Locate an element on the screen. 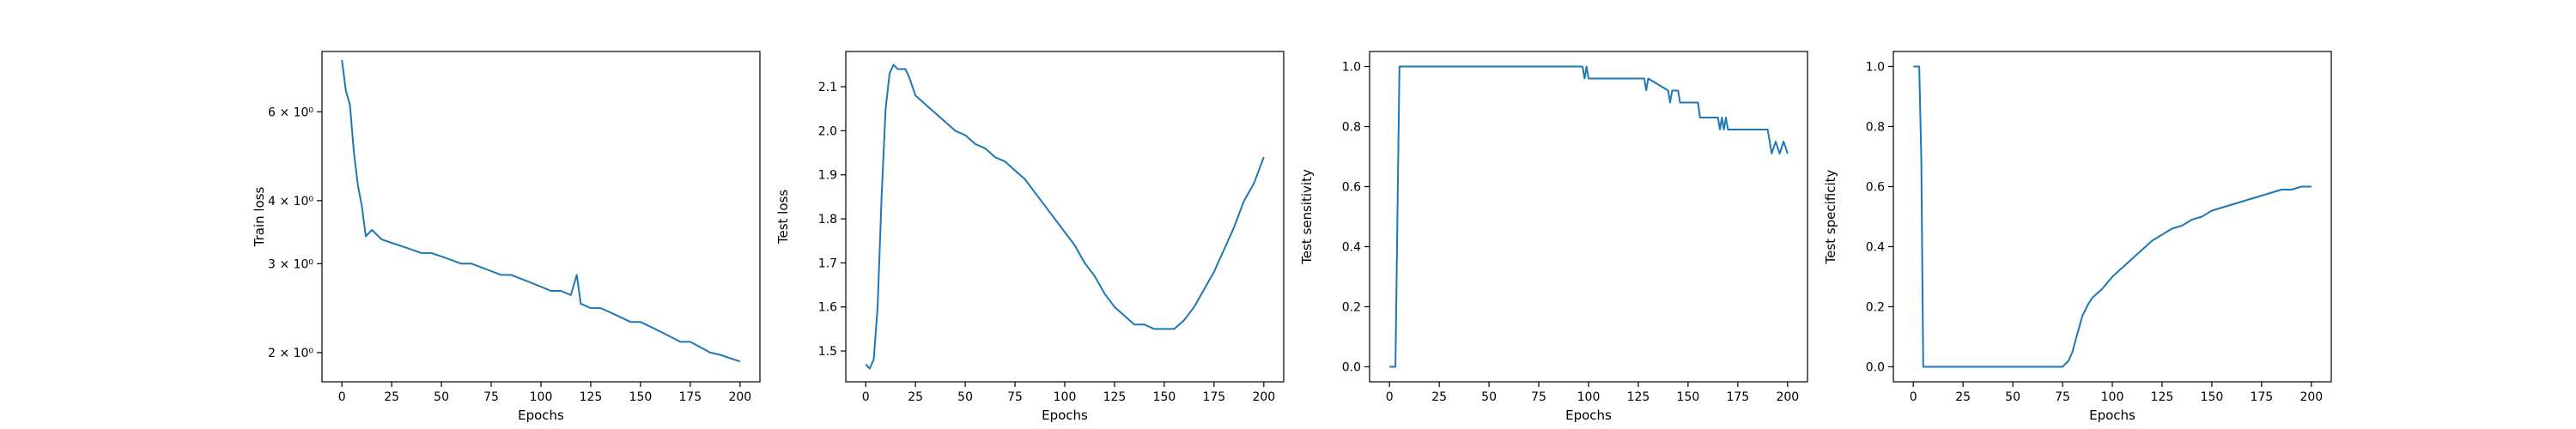  y-tick-label: 2.0 is located at coordinates (828, 131).